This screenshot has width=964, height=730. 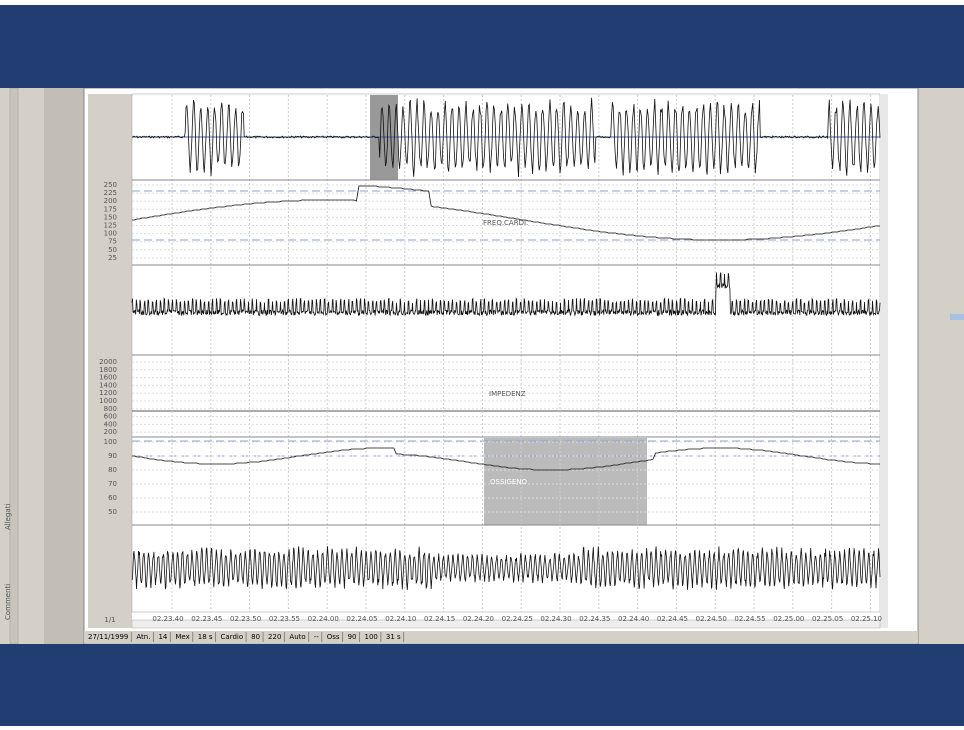 I want to click on y-tick-label: 125, so click(x=110, y=226).